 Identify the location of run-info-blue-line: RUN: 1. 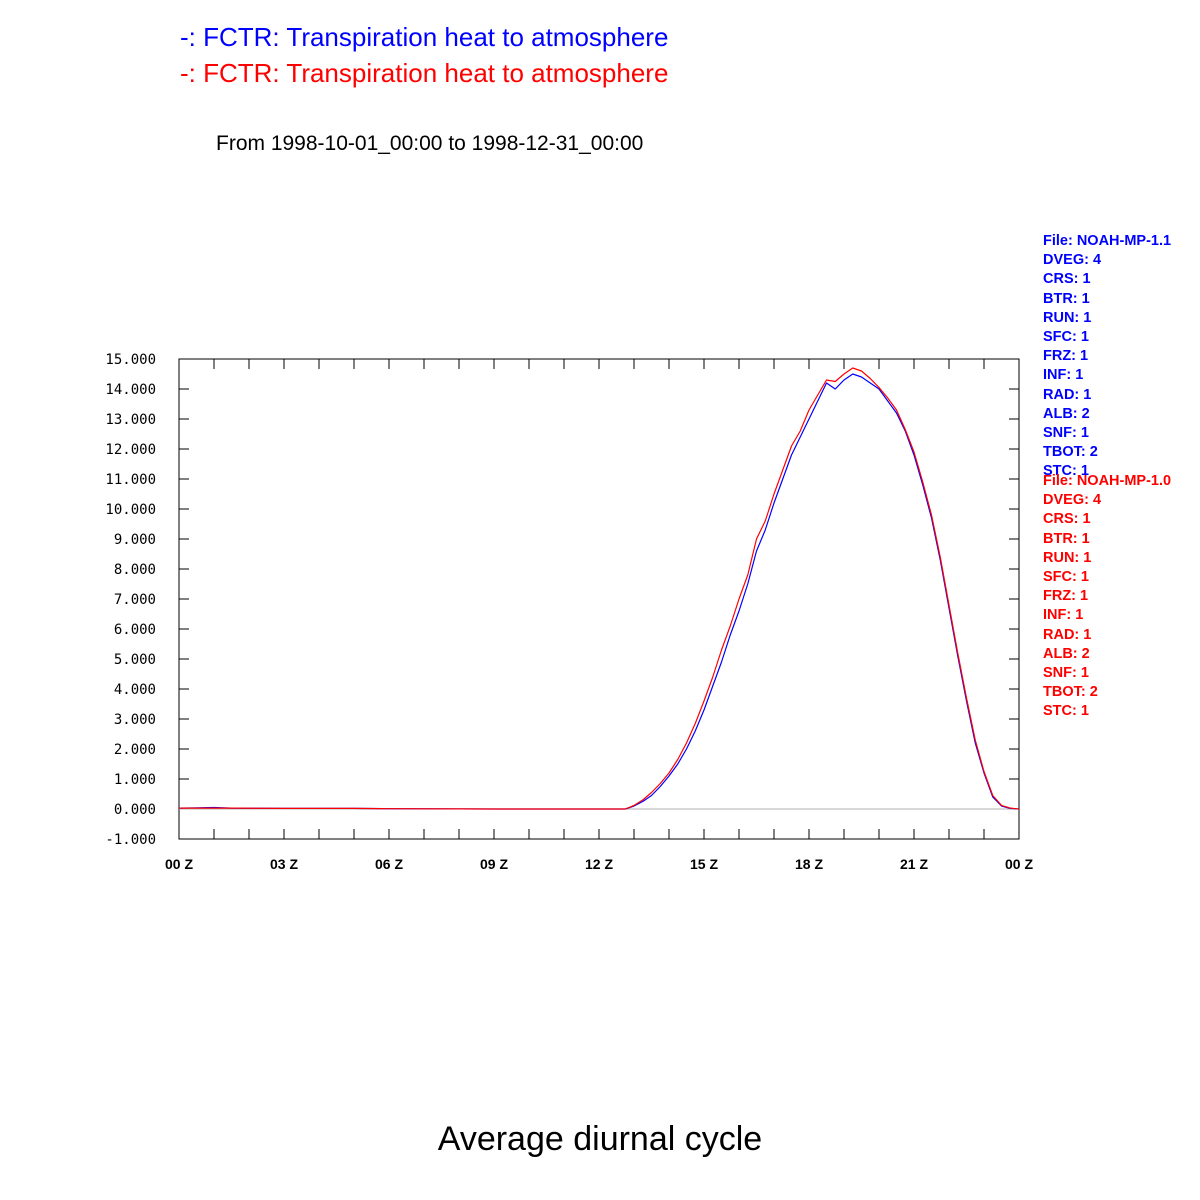
(1067, 317).